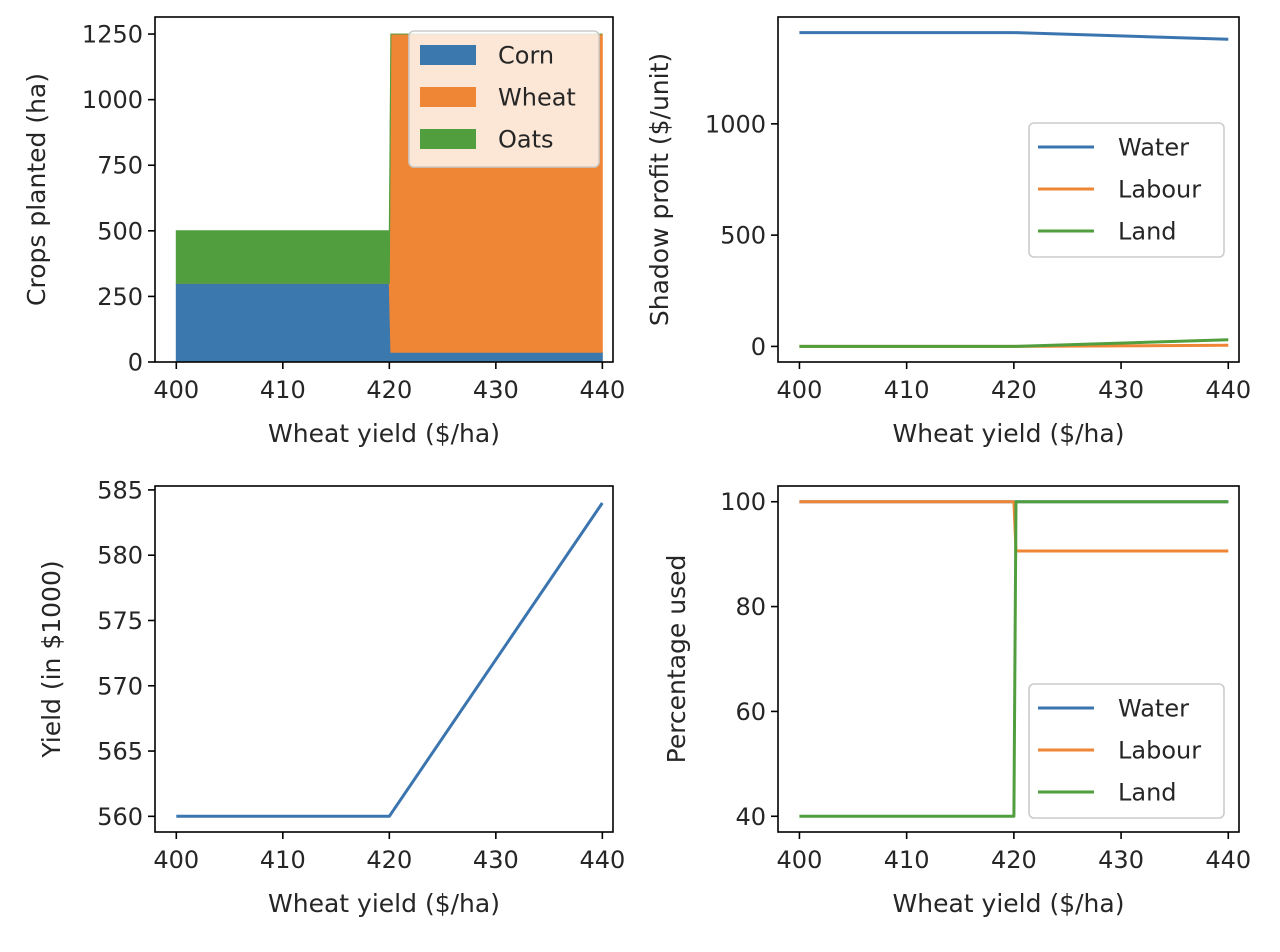 The width and height of the screenshot is (1280, 952). I want to click on y-tick-label: 585, so click(120, 490).